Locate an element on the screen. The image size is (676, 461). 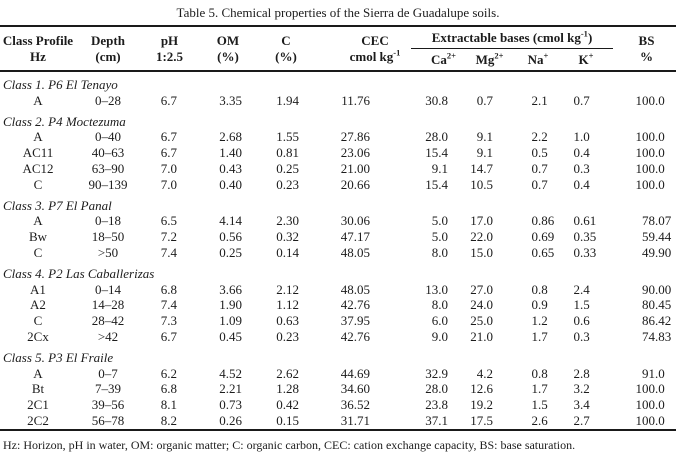
cell-depth: 7–39 is located at coordinates (108, 389).